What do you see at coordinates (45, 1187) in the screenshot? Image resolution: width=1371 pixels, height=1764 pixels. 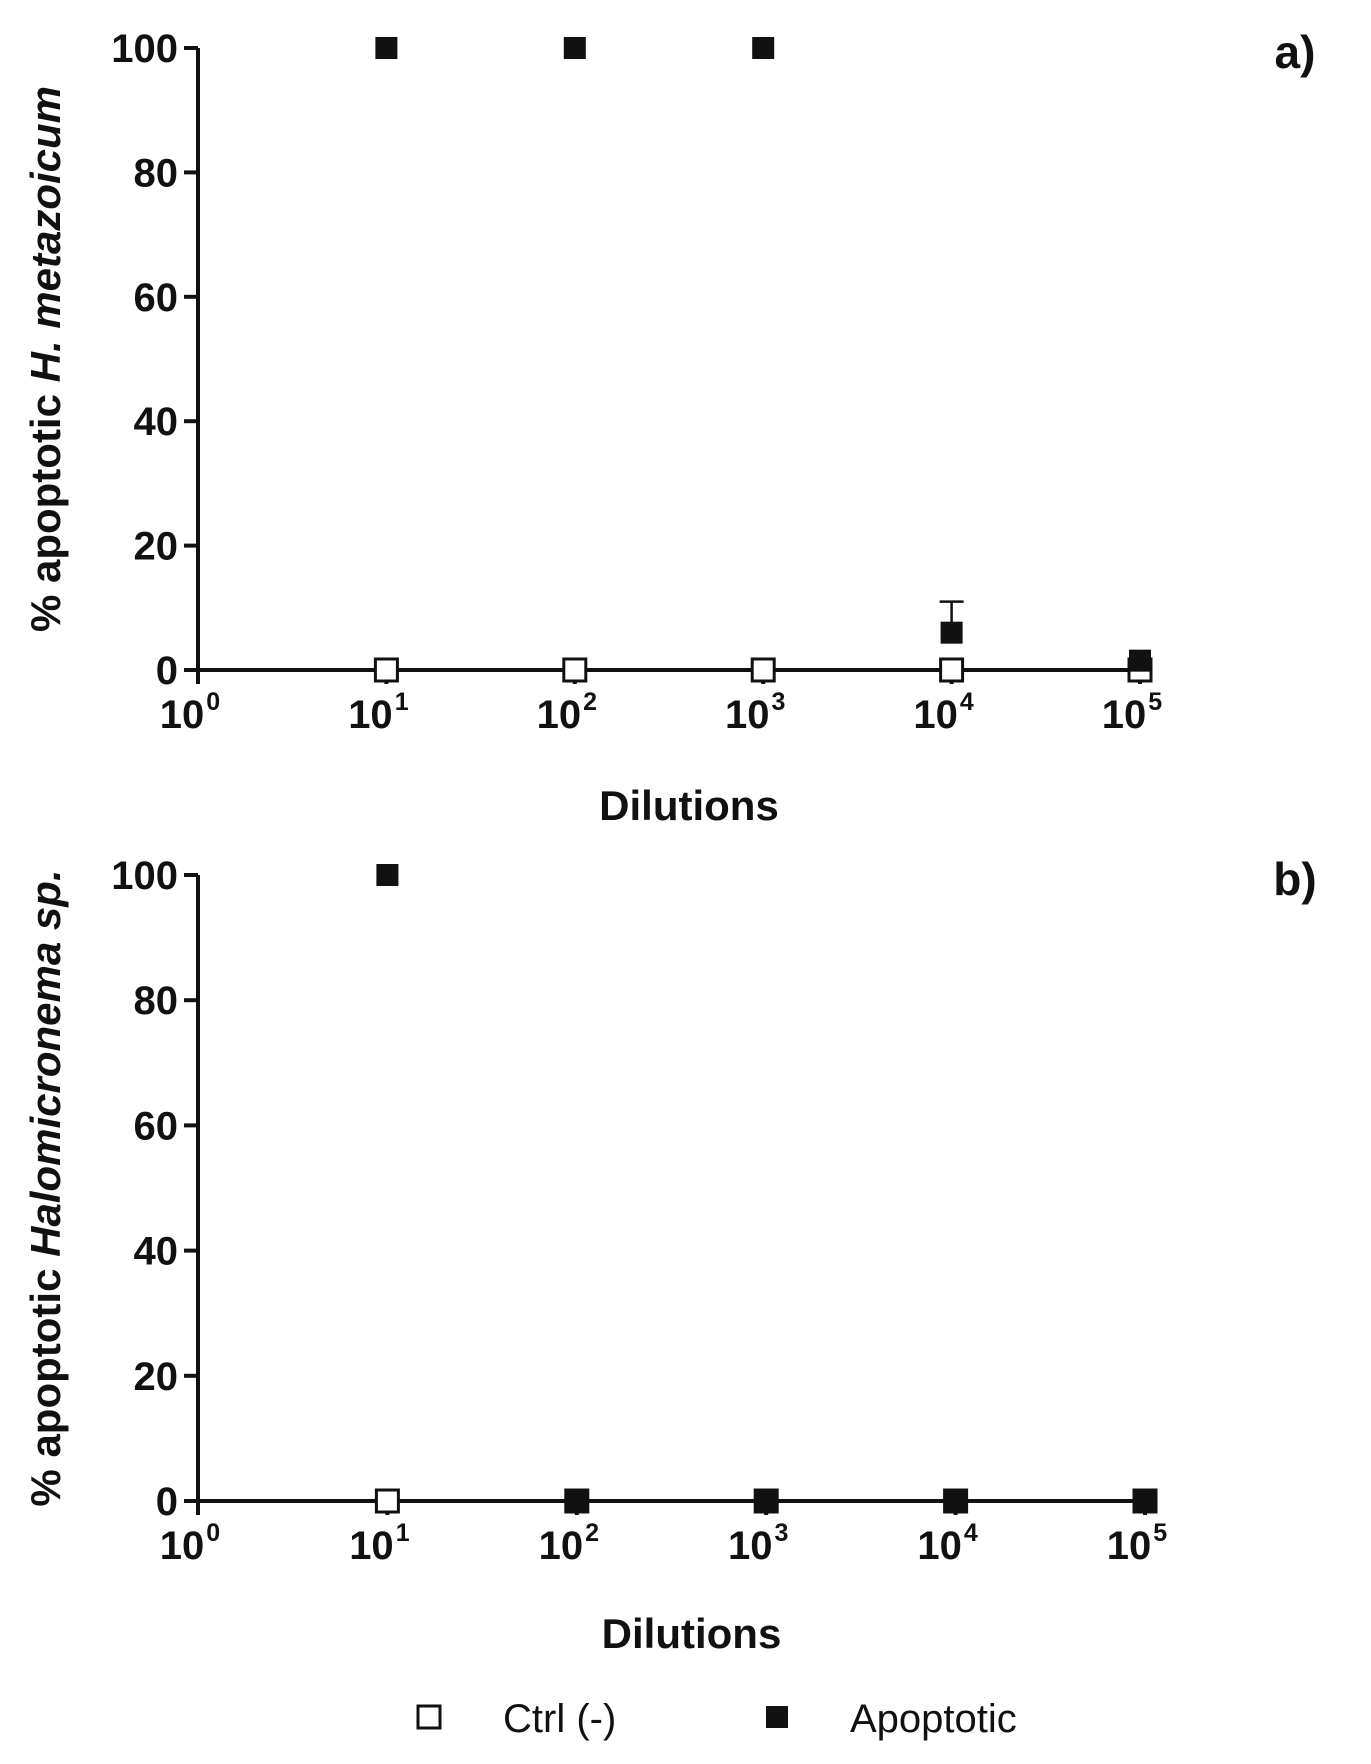 I see `y-axis-title: % apoptotic Halomicronema sp.` at bounding box center [45, 1187].